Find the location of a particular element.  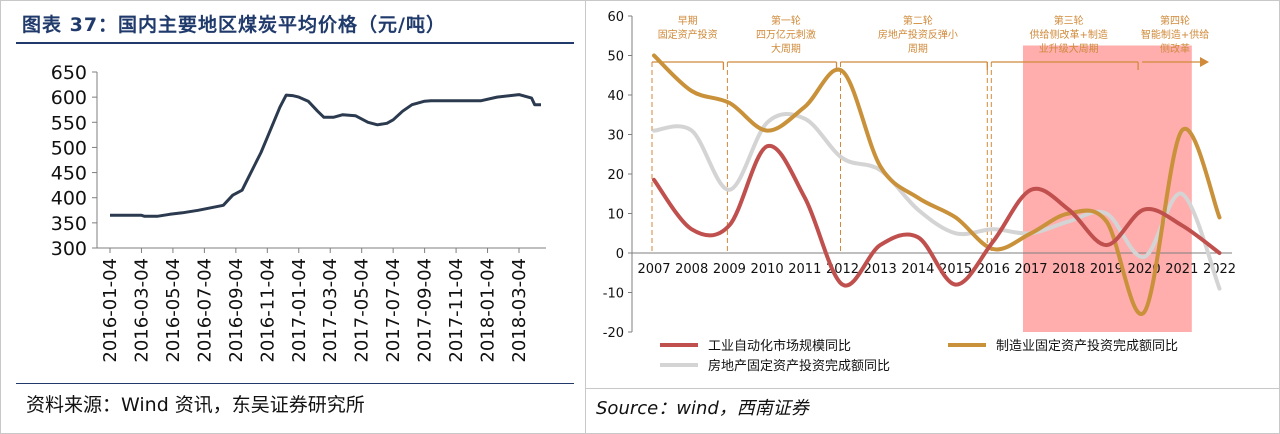

right-x-tick-label: 2008 is located at coordinates (691, 269).